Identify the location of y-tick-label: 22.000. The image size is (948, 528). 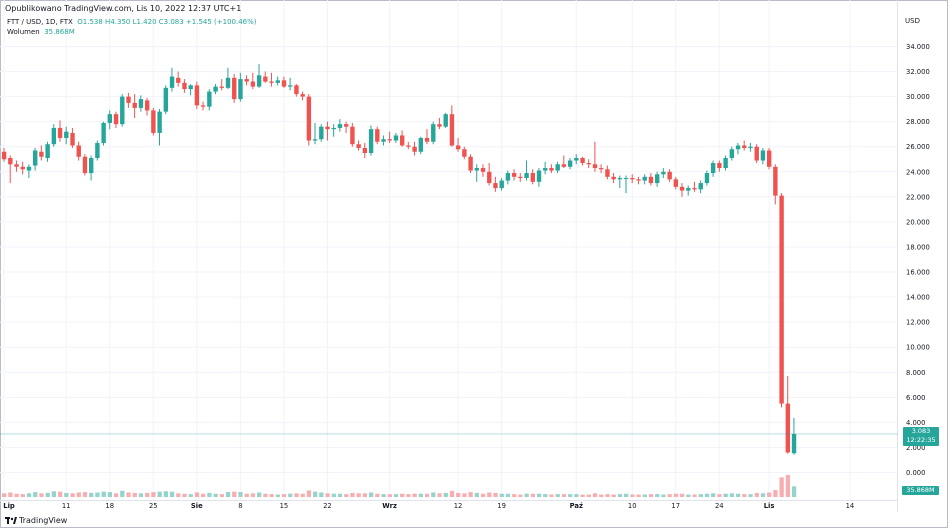
(918, 197).